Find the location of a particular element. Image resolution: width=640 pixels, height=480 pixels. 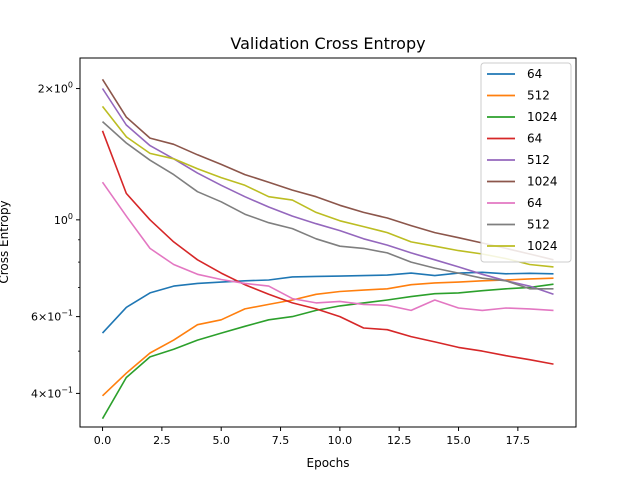

y-axis-label: Cross Entropy is located at coordinates (5, 241).